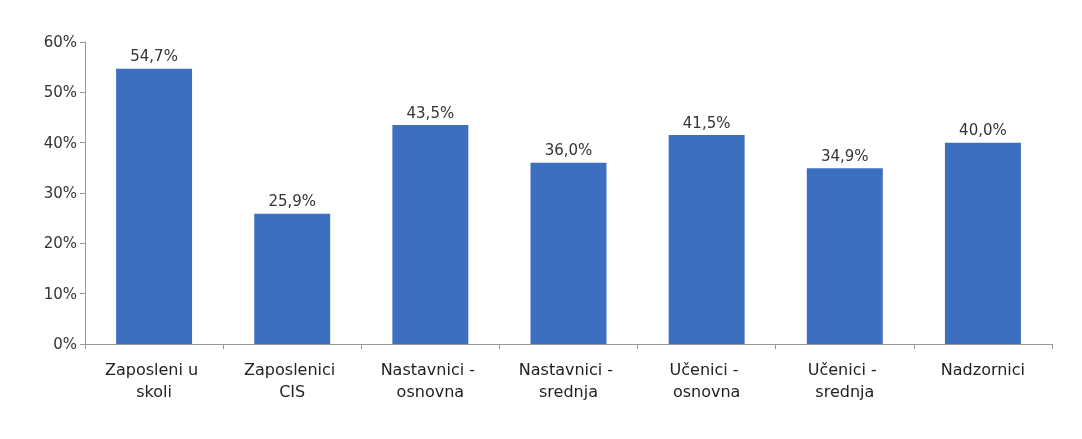 The height and width of the screenshot is (439, 1082). Describe the element at coordinates (60, 142) in the screenshot. I see `y-tick-label: 40%` at that location.